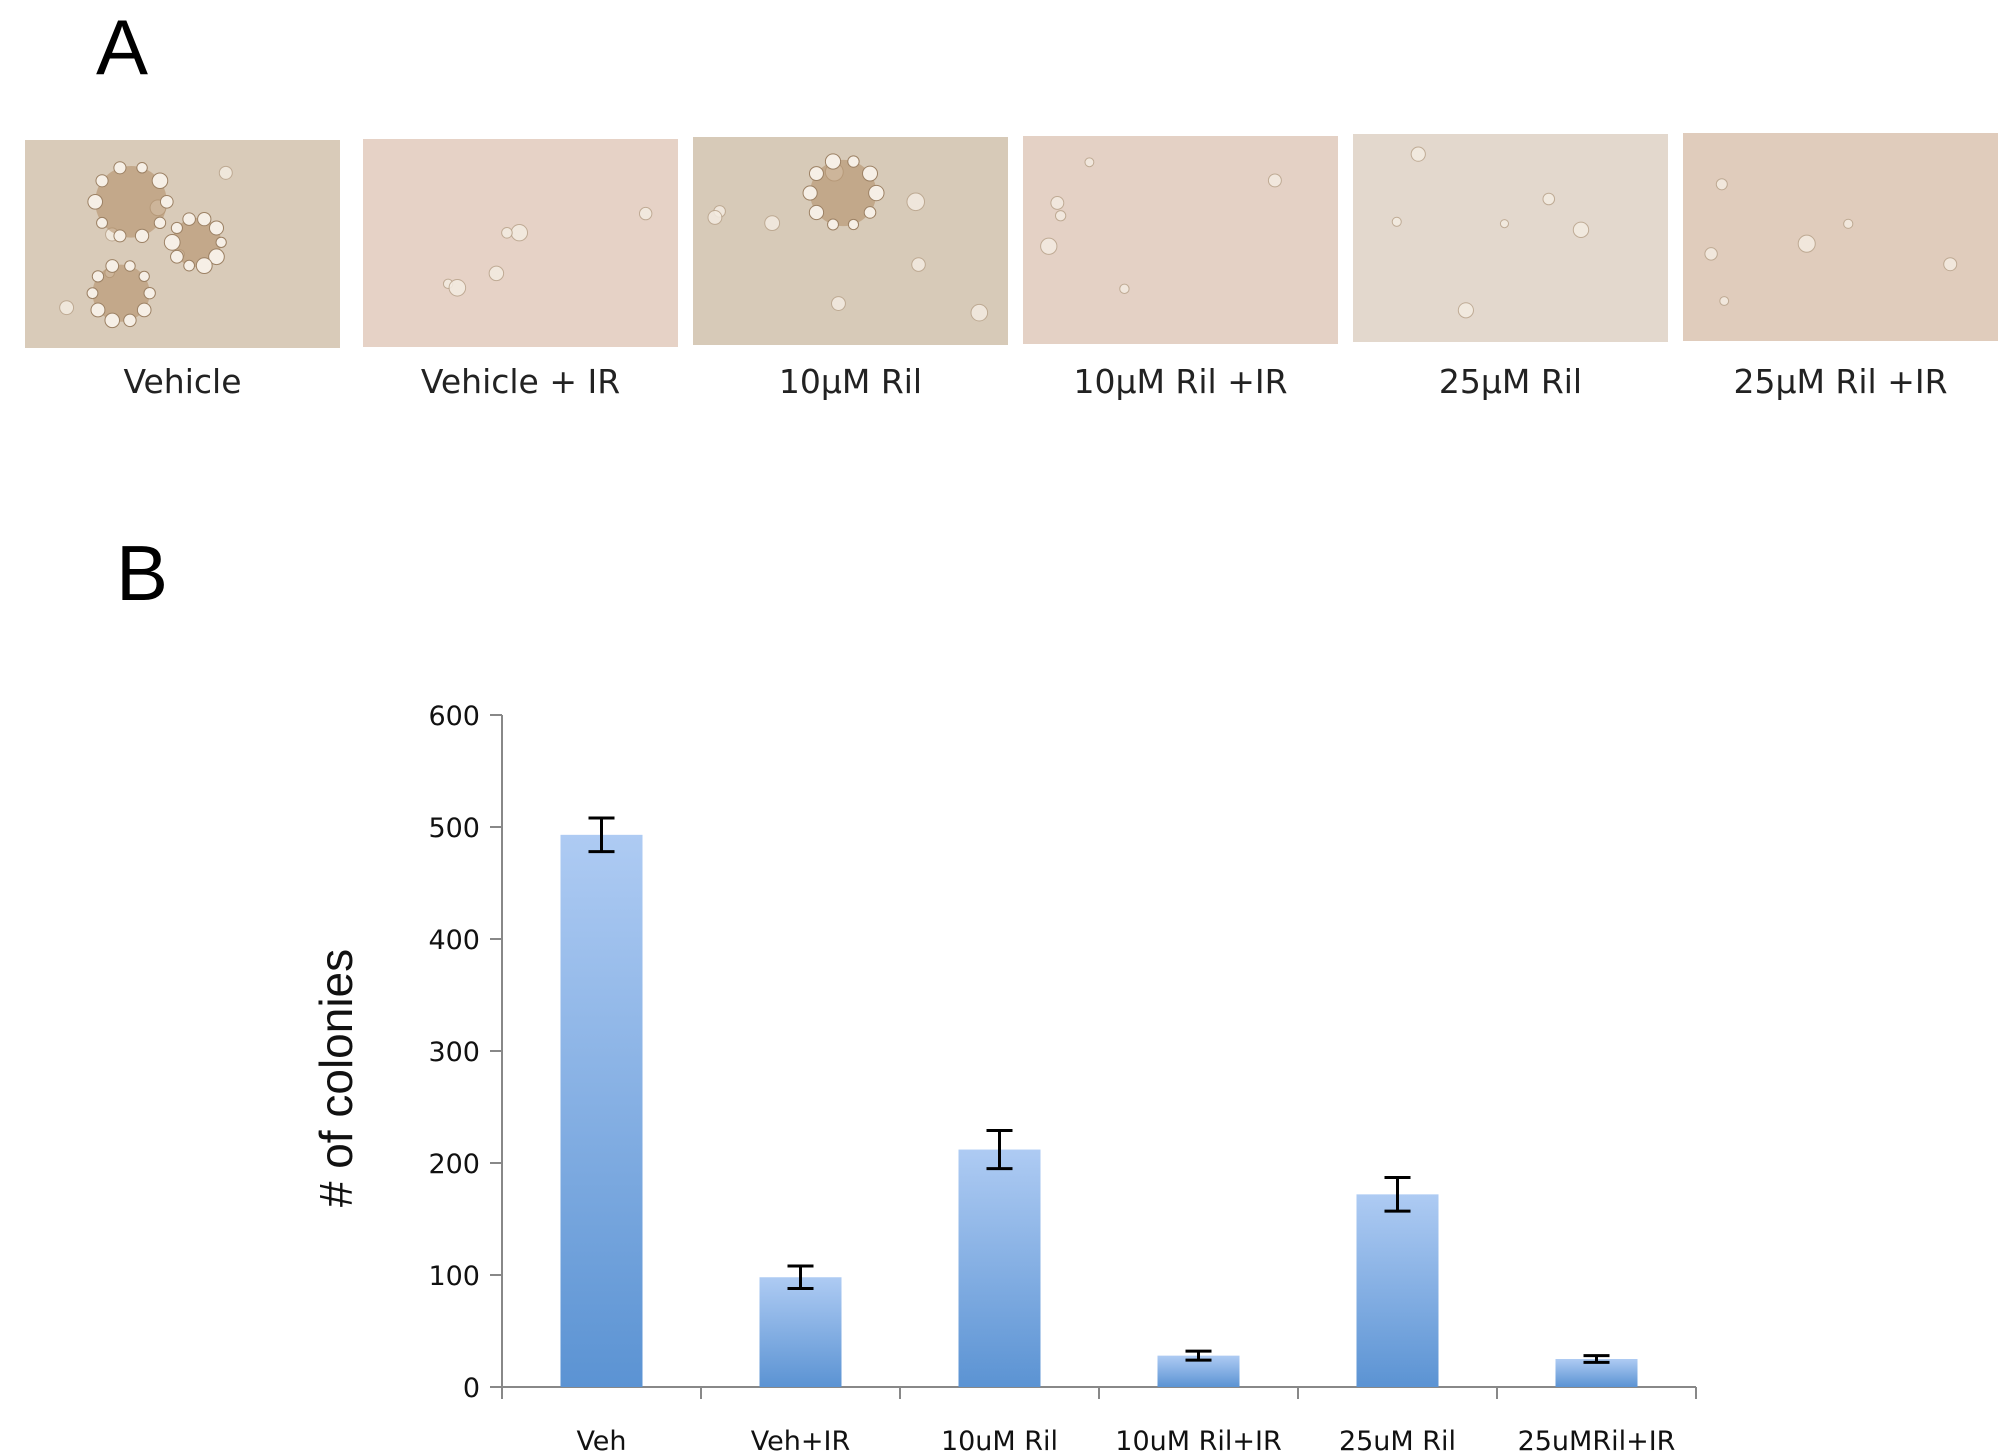  Describe the element at coordinates (601, 1440) in the screenshot. I see `x-tick-label-1: Veh` at that location.